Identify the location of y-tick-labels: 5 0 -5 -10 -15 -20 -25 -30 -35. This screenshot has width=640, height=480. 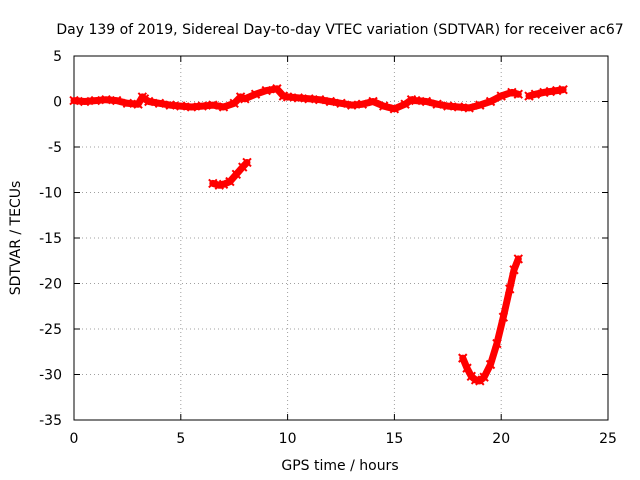
(50, 239).